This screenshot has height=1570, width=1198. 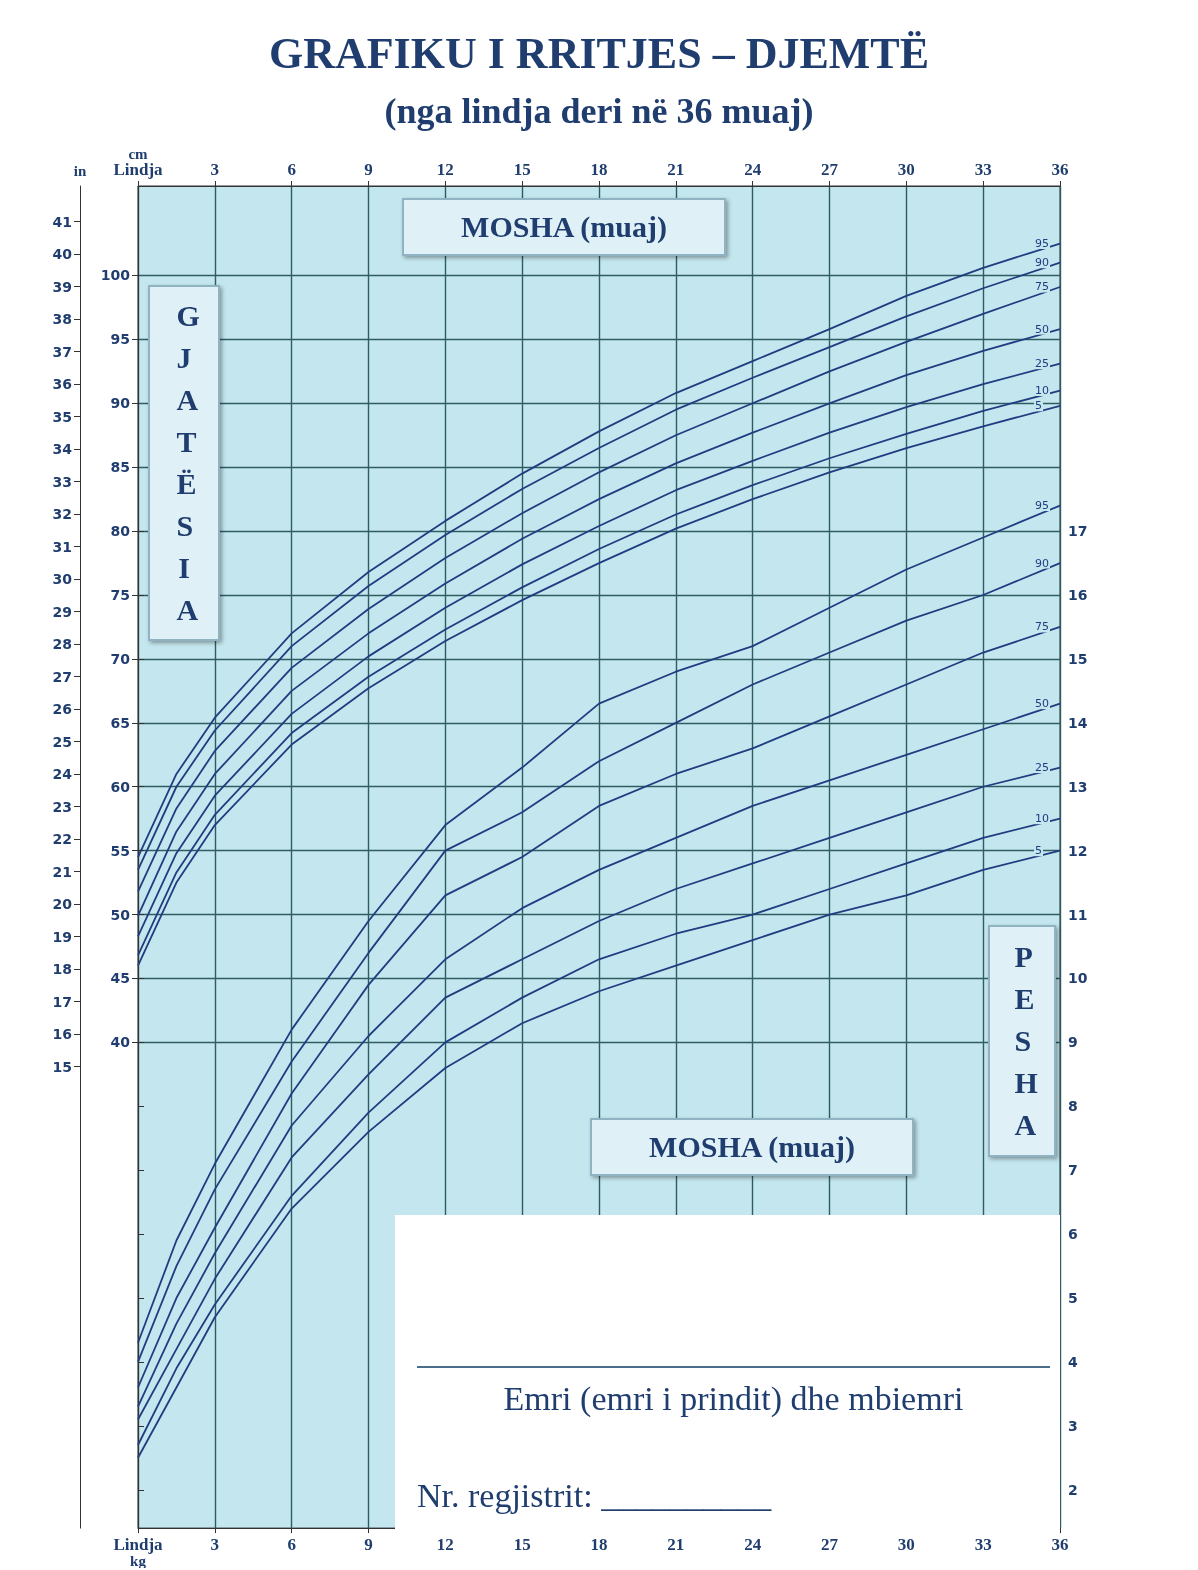 What do you see at coordinates (599, 53) in the screenshot?
I see `chart-title: GRAFIKU I RRITJES – DJEMTË` at bounding box center [599, 53].